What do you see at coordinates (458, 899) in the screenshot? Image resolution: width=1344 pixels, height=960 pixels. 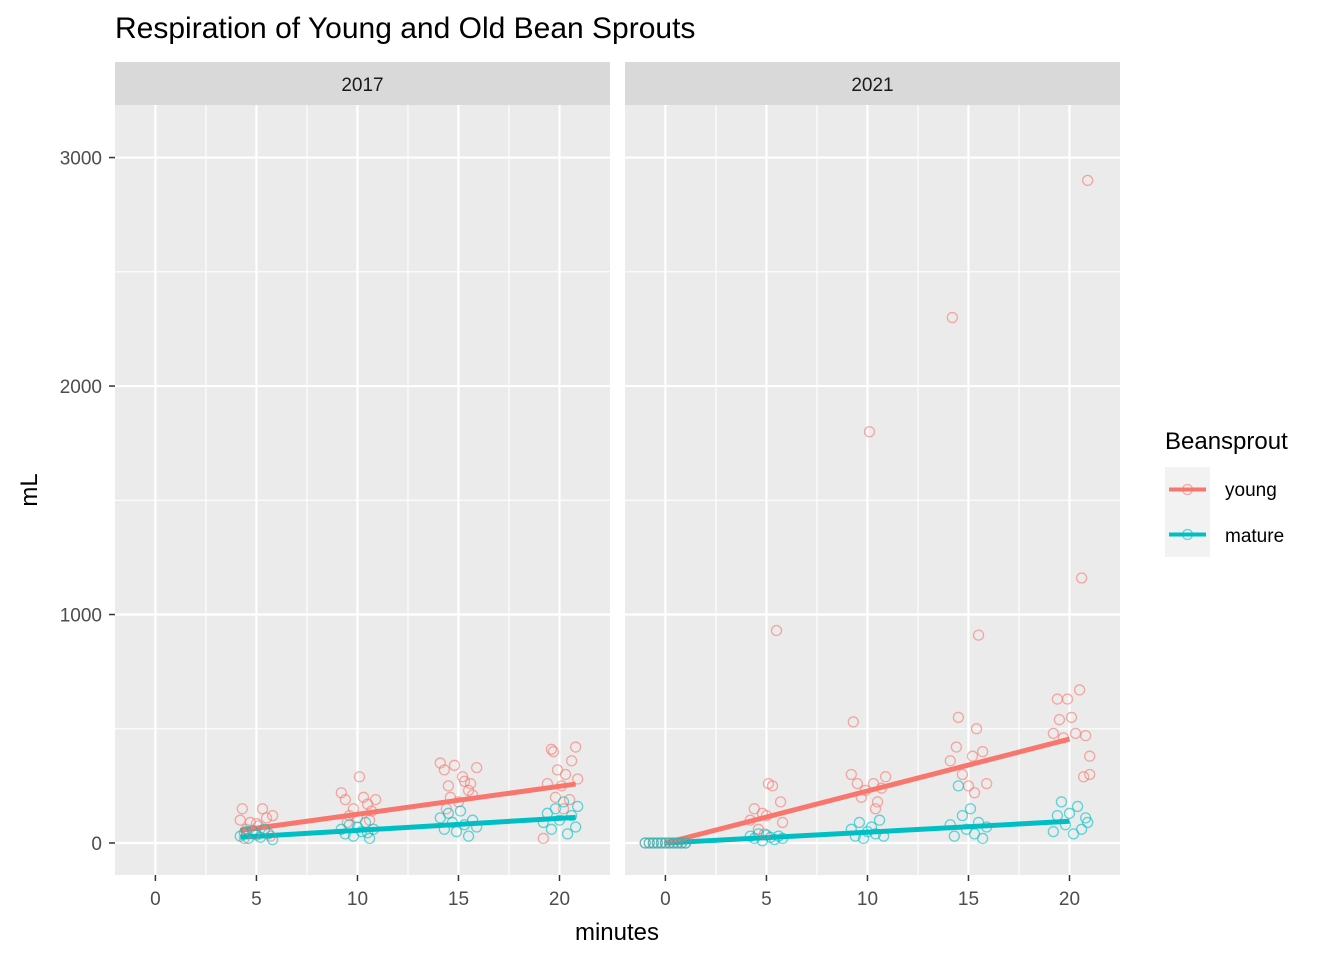 I see `x-tick-label: 15` at bounding box center [458, 899].